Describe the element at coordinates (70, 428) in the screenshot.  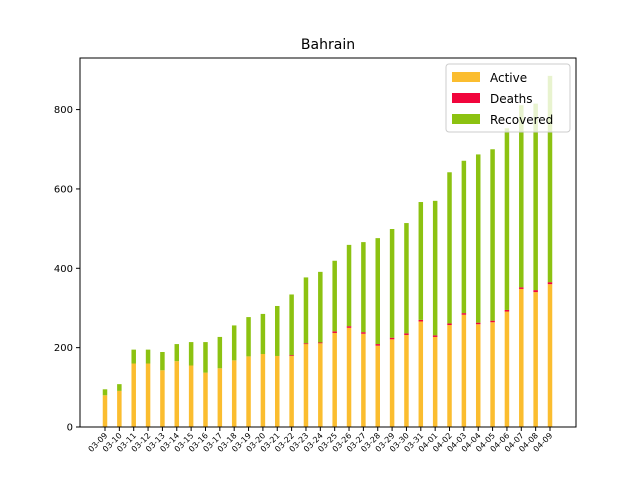
I see `y-tick-label: 0` at that location.